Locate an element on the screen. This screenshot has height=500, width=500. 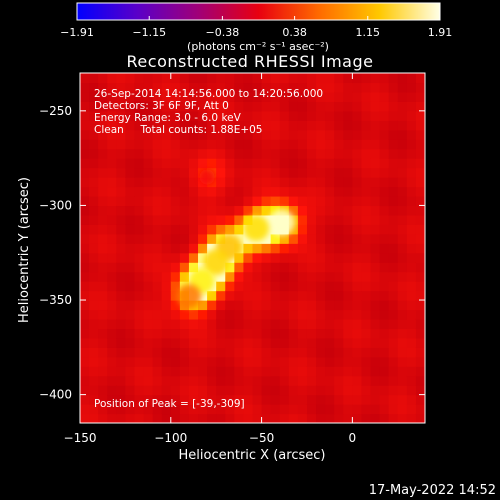
y-tick-label: −300 is located at coordinates (55, 205).